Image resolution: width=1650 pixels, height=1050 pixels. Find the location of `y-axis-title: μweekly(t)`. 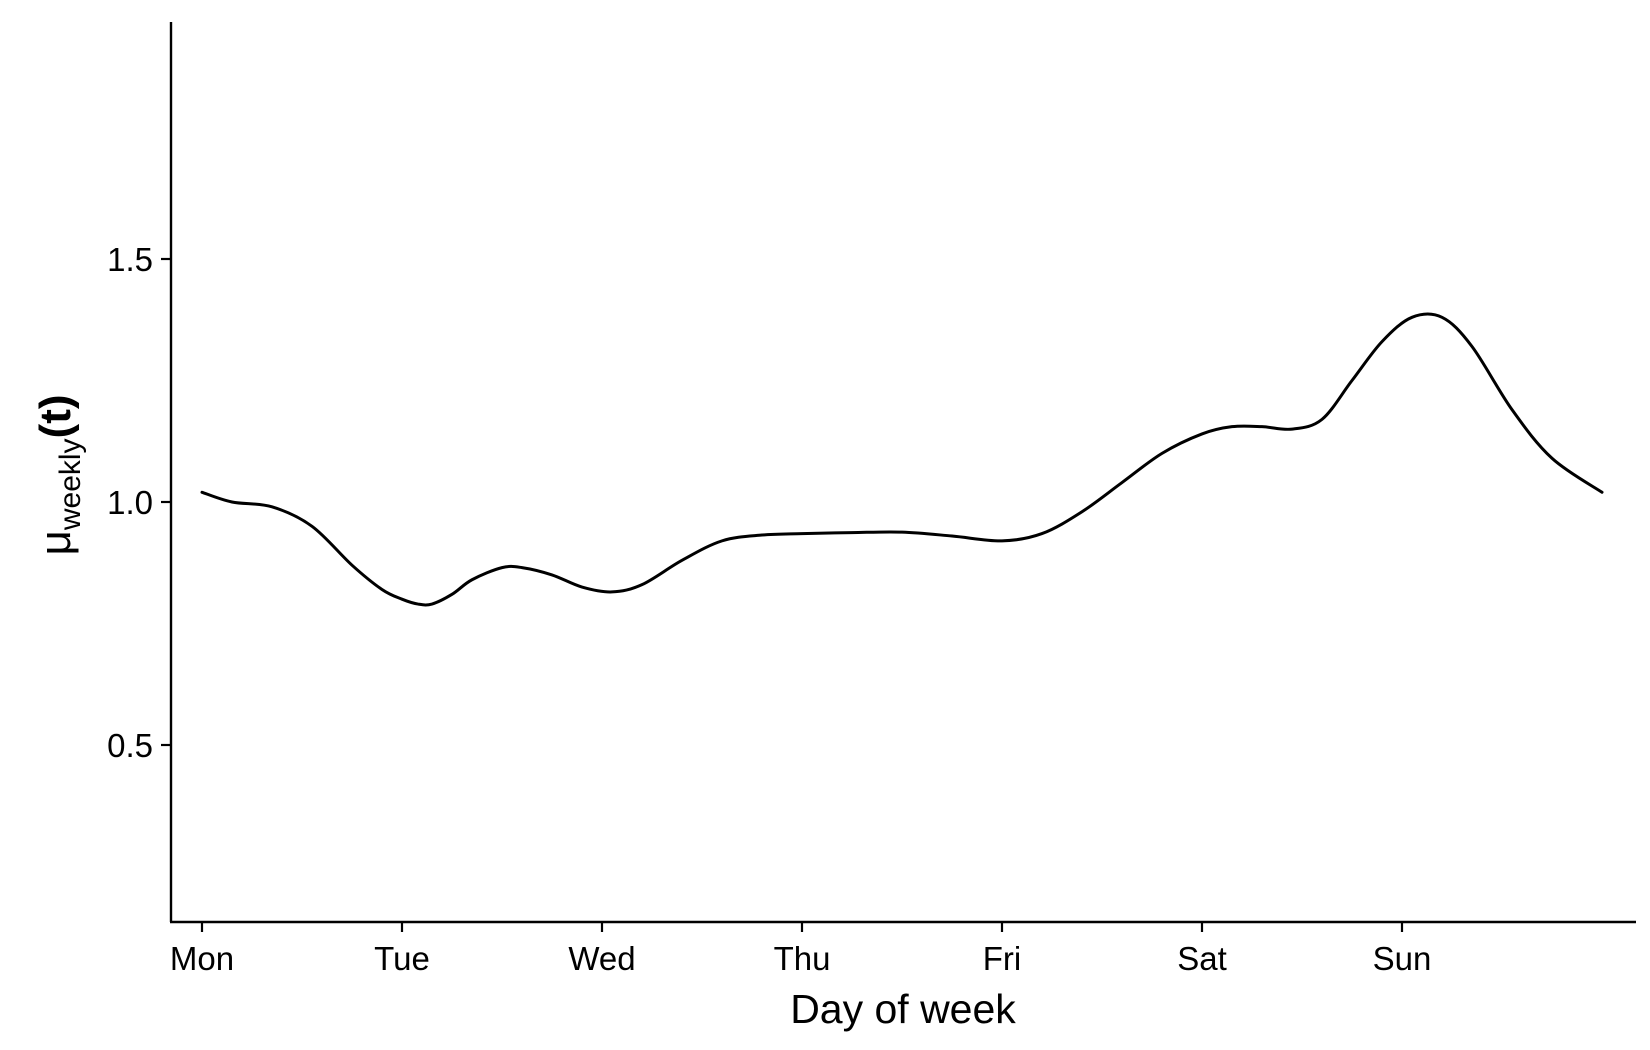

y-axis-title: μweekly(t) is located at coordinates (59, 474).